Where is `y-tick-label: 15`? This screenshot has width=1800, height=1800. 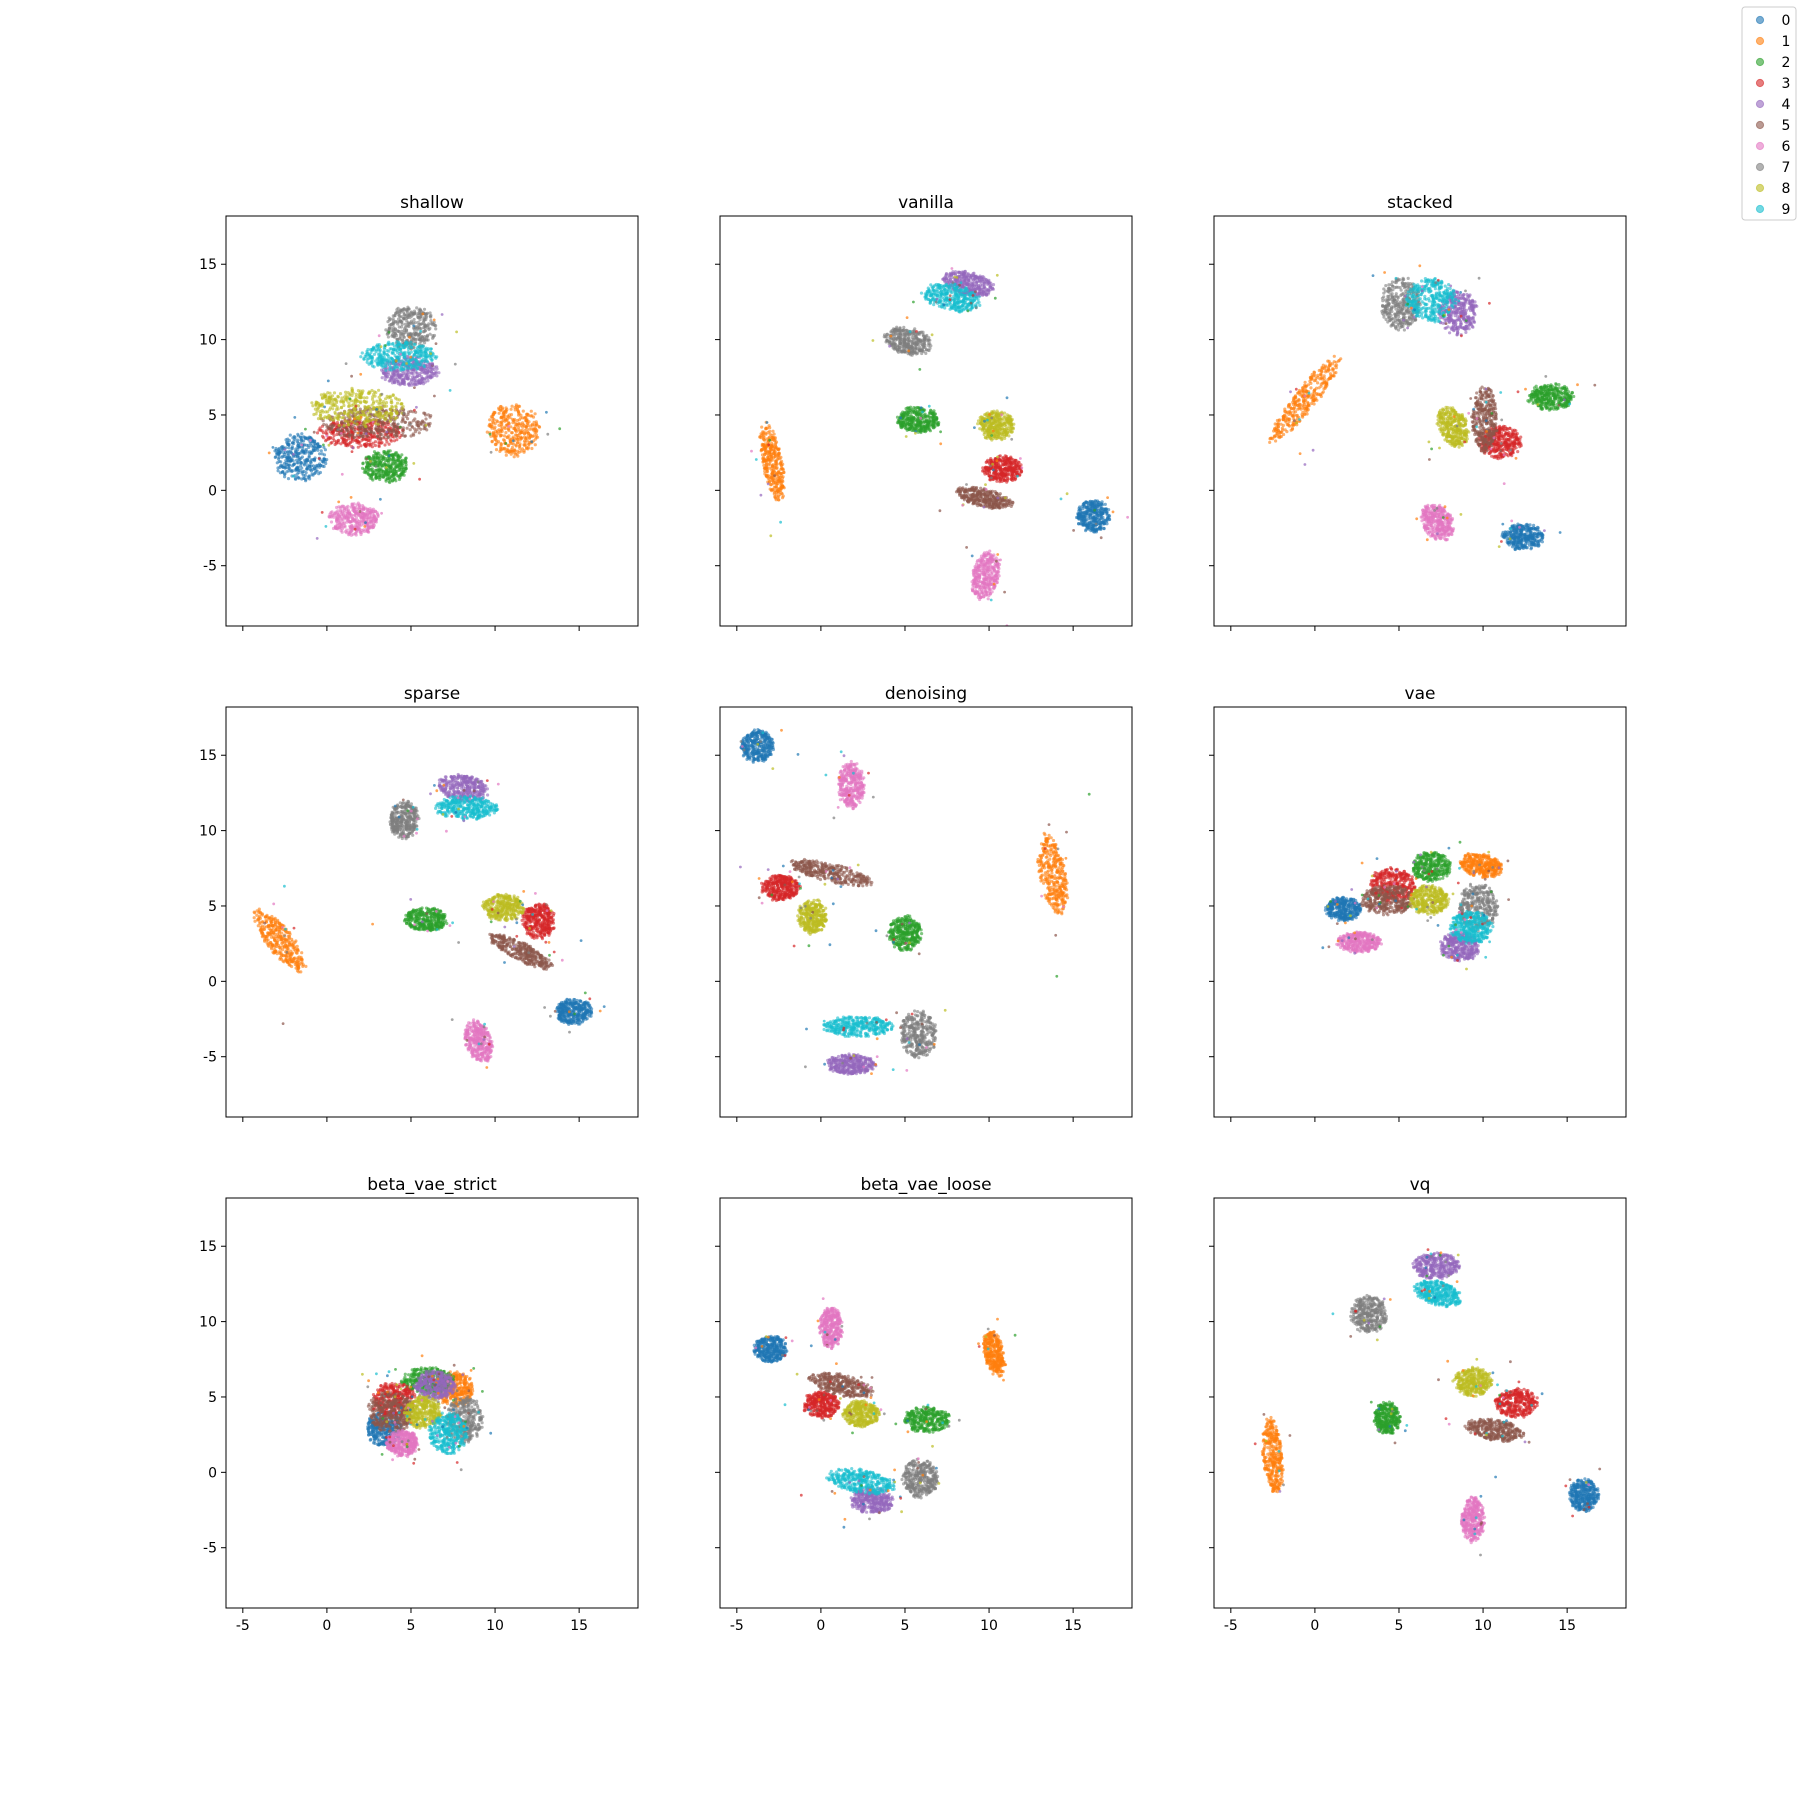 y-tick-label: 15 is located at coordinates (208, 265).